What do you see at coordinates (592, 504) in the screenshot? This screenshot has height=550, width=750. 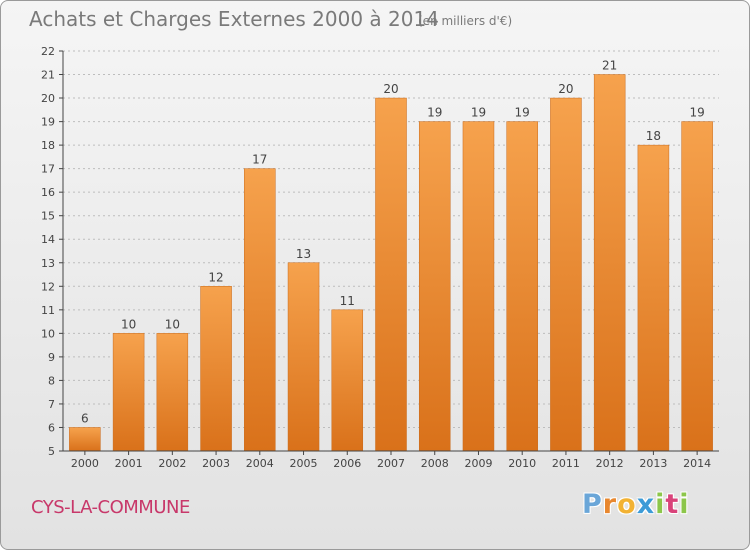 I see `logo-letter: P` at bounding box center [592, 504].